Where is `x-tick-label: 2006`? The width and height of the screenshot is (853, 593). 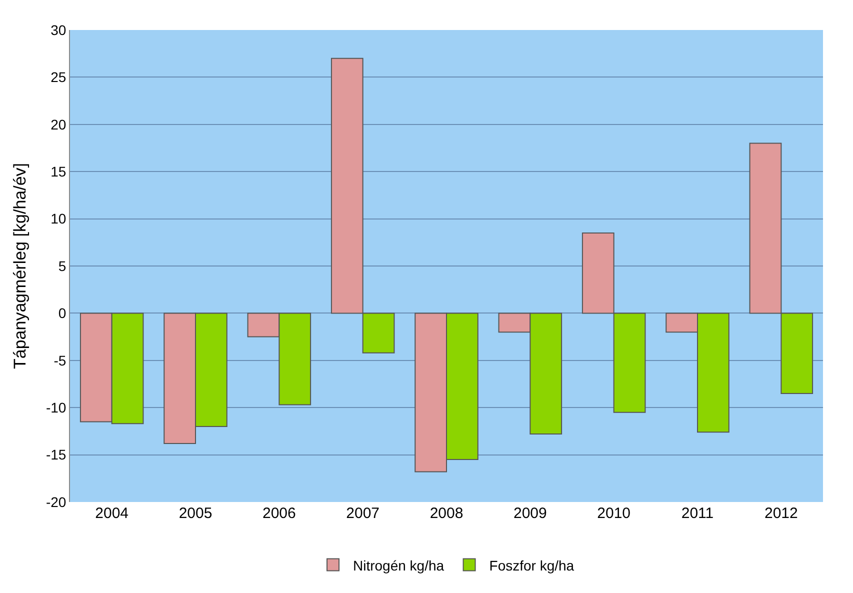
x-tick-label: 2006 is located at coordinates (279, 513).